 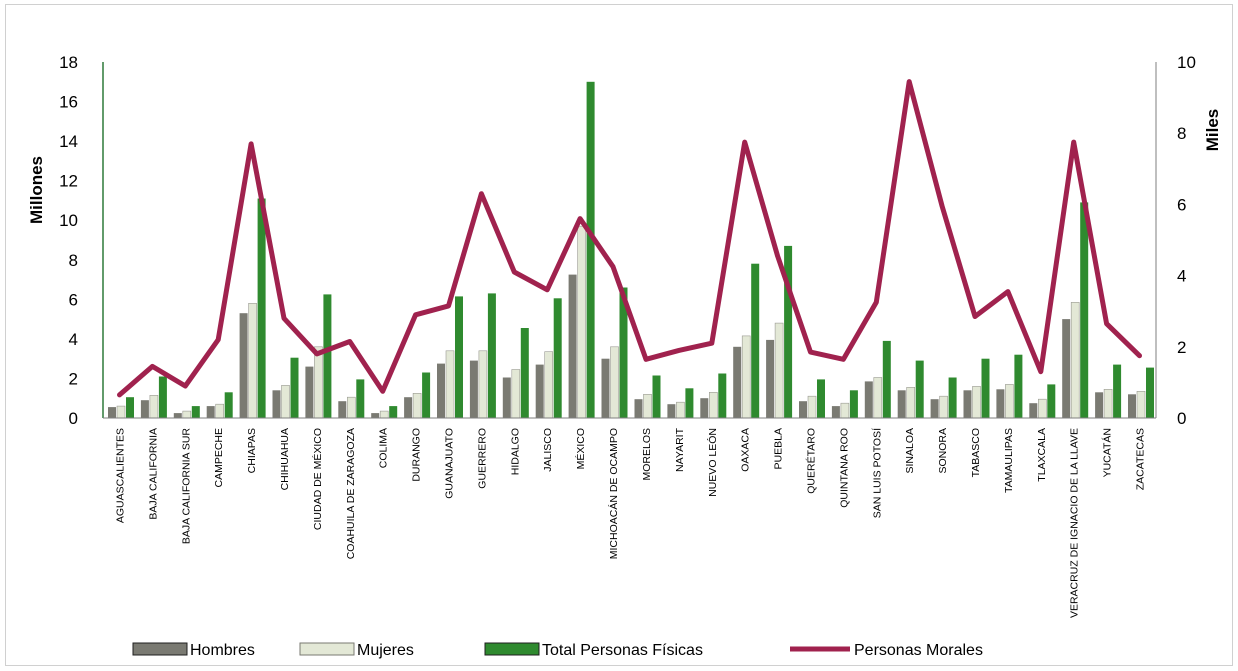 What do you see at coordinates (317, 479) in the screenshot?
I see `x-category-label: CIUDAD DE MÉXICO` at bounding box center [317, 479].